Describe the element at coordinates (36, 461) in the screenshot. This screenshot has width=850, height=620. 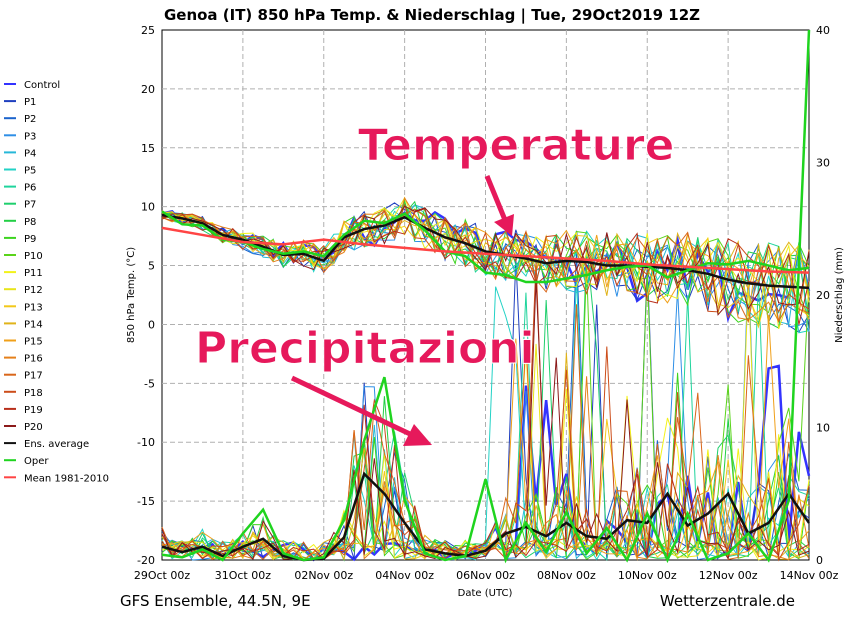
I see `legend-label: Oper` at that location.